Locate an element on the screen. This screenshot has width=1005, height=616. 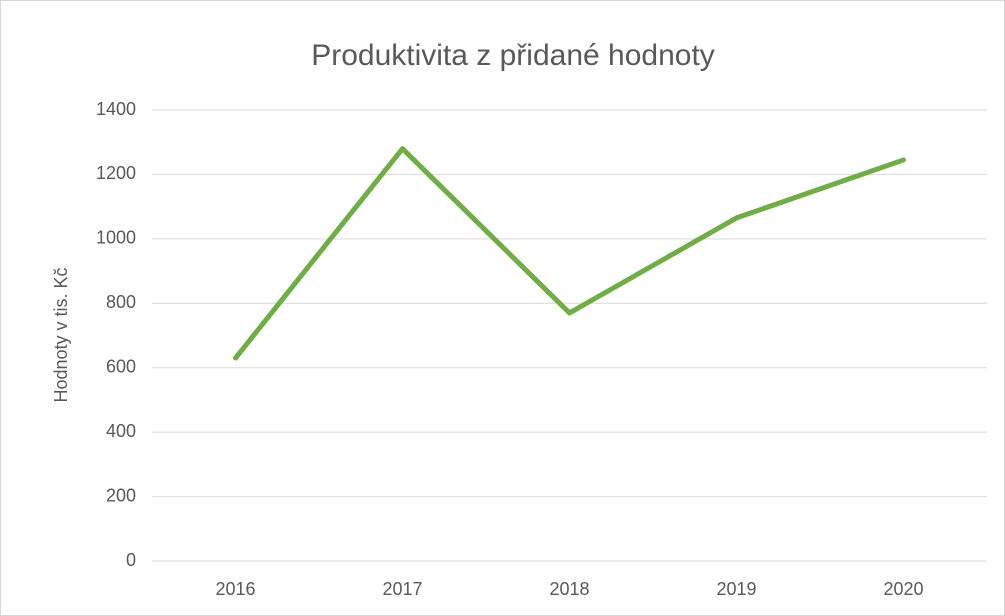
chart-title: Produktivita z přidané hodnoty is located at coordinates (513, 55).